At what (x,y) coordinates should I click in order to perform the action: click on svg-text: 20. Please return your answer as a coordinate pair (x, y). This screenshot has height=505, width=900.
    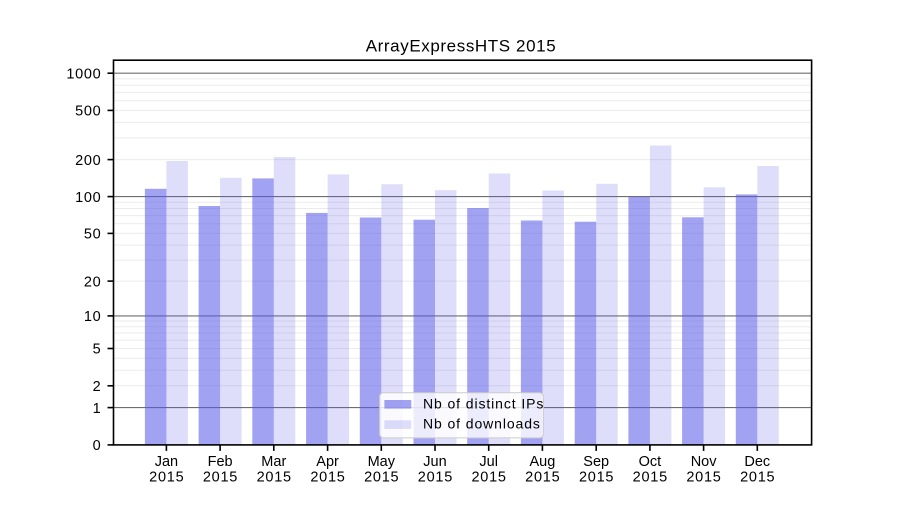
    Looking at the image, I should click on (93, 282).